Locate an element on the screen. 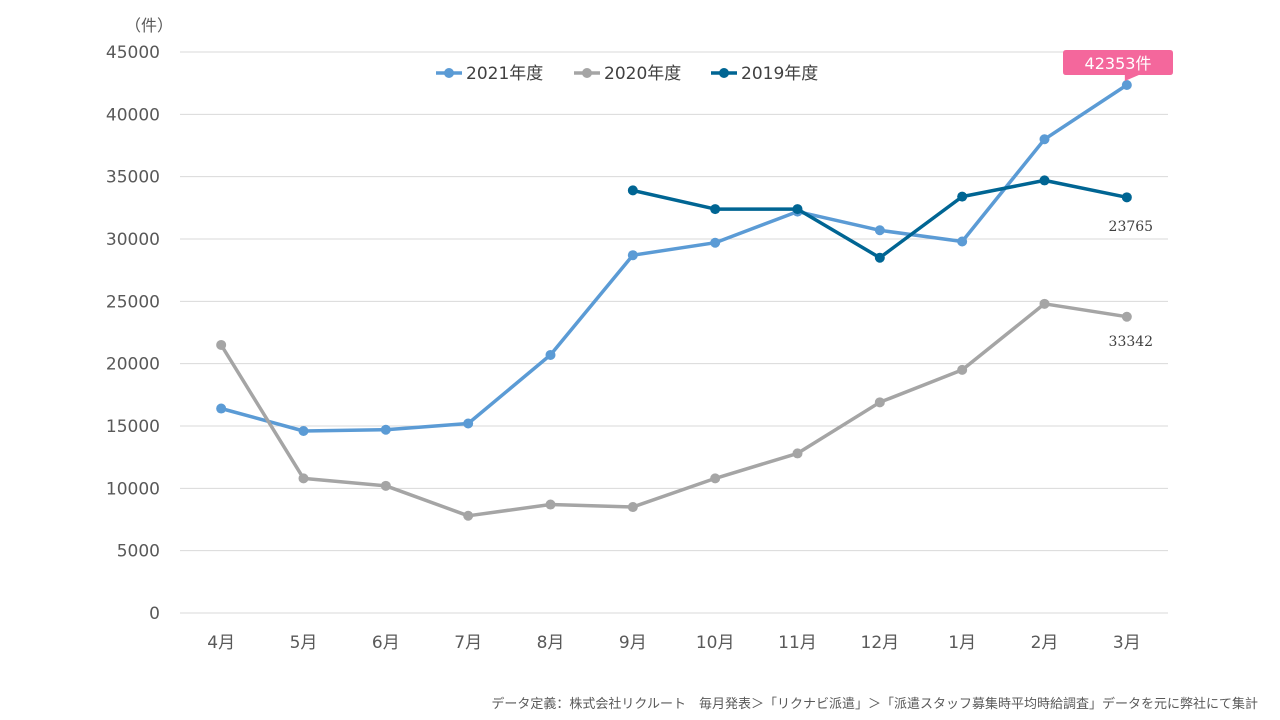  x-tick-labels: 4月 5月 6月 7月 8月 9月 10月 11月 12月 1月 2月 3月 is located at coordinates (673, 643).